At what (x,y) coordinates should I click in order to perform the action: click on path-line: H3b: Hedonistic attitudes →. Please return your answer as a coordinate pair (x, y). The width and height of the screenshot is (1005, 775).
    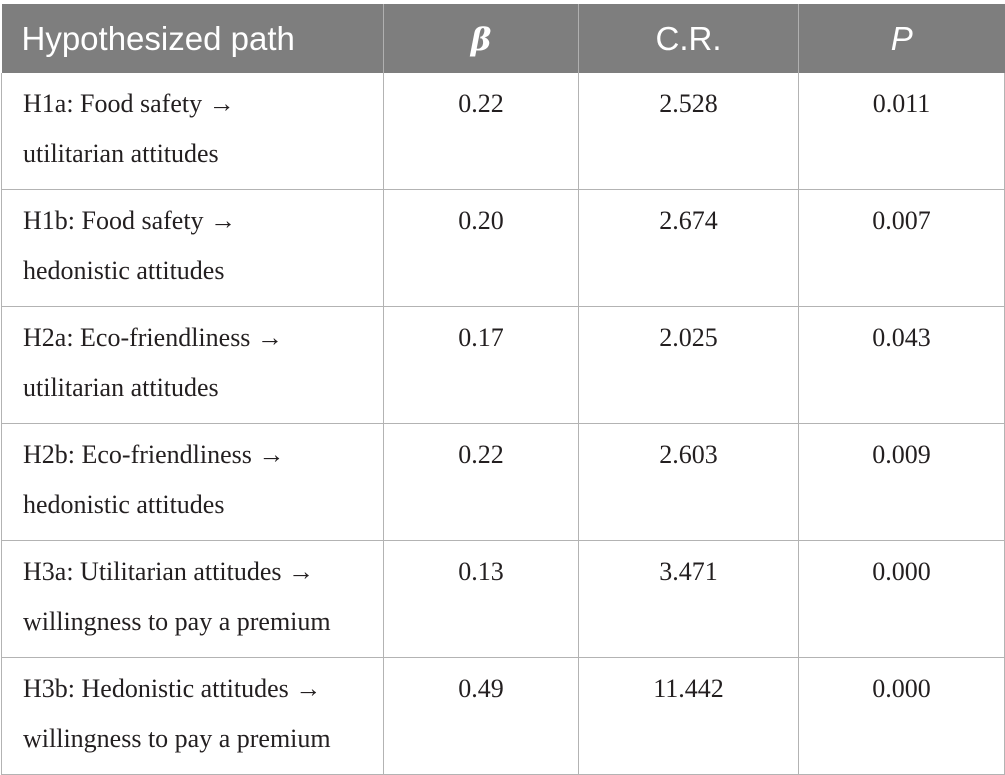
    Looking at the image, I should click on (172, 688).